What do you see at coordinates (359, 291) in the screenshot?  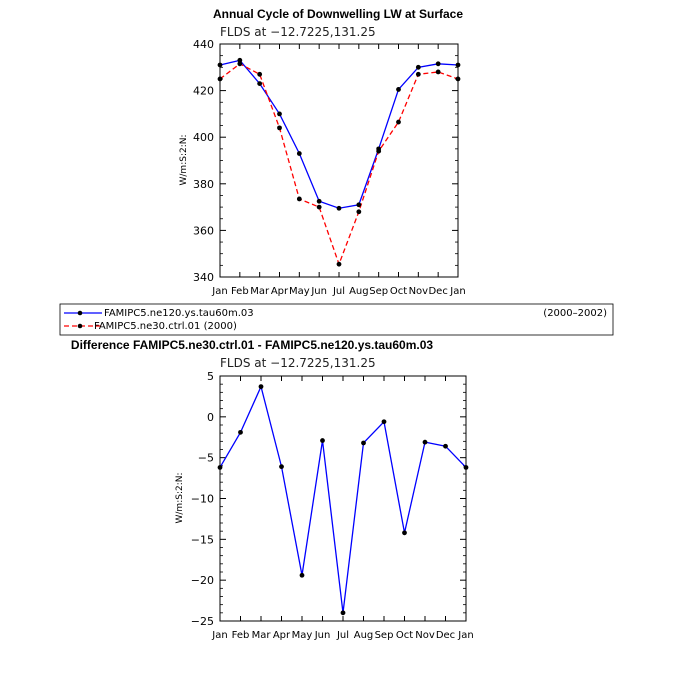 I see `top-chart-xtick-label: Aug` at bounding box center [359, 291].